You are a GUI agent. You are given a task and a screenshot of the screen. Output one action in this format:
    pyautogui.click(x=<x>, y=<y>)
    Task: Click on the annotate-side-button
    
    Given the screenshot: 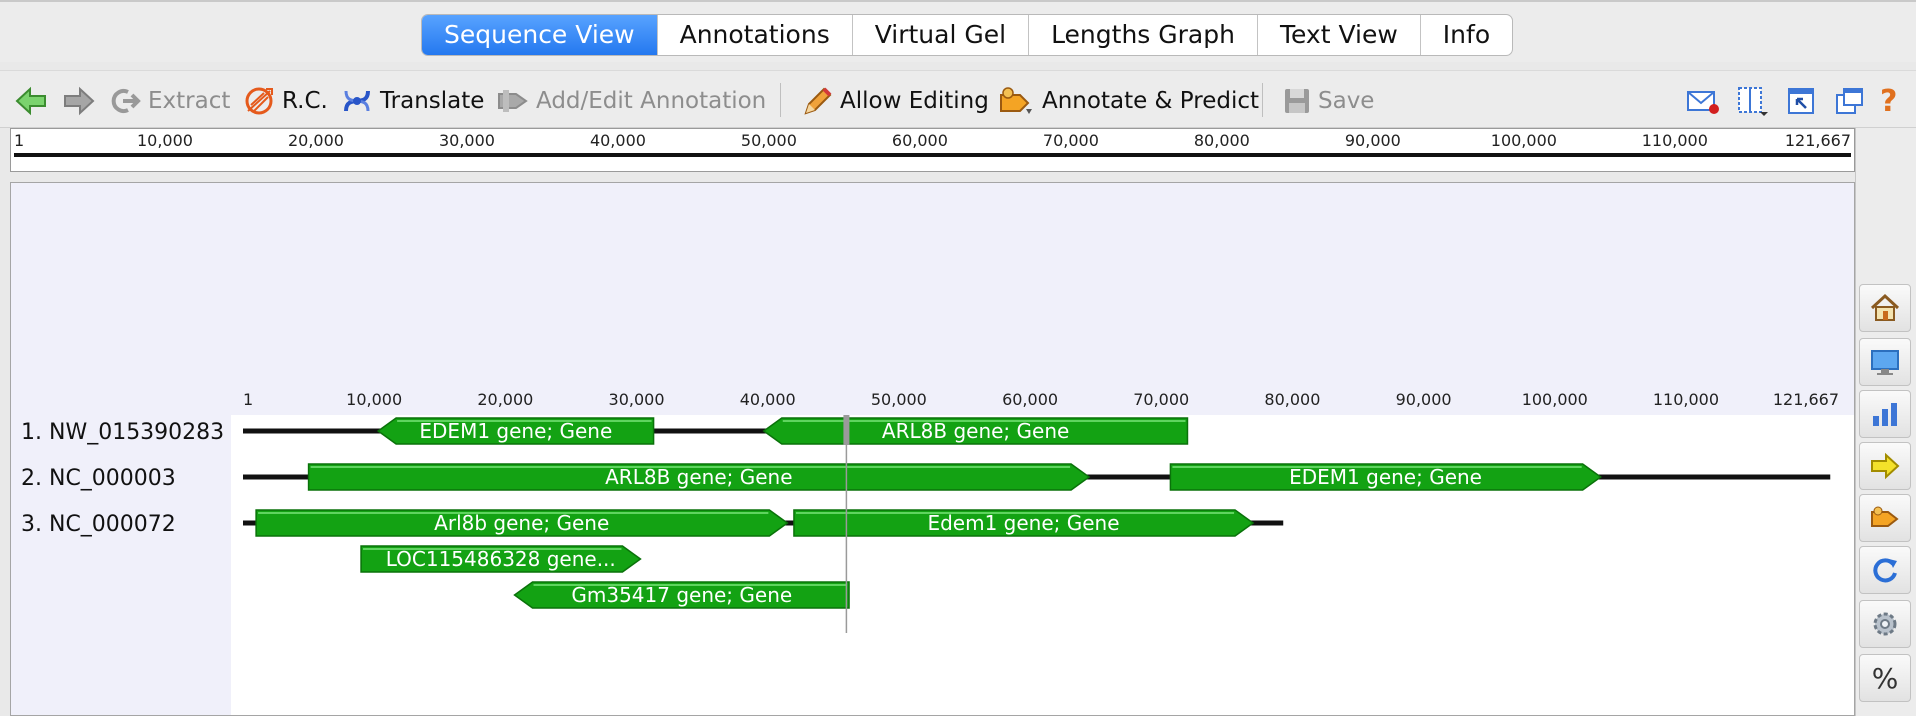 What is the action you would take?
    pyautogui.click(x=1885, y=518)
    